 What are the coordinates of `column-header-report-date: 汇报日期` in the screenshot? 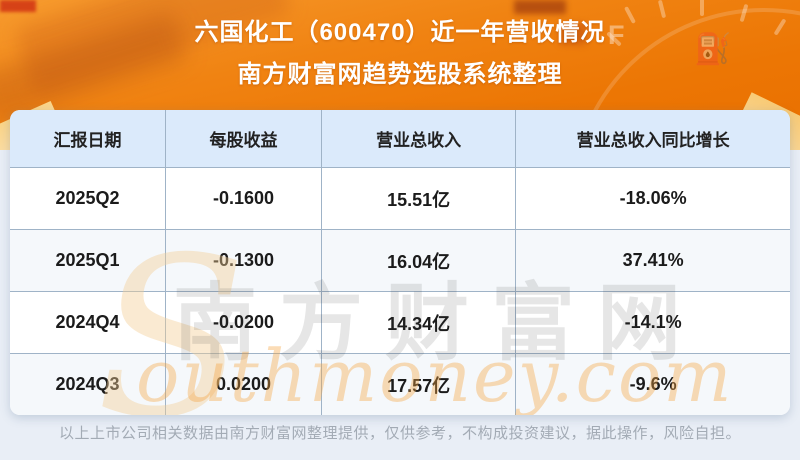 It's located at (88, 138).